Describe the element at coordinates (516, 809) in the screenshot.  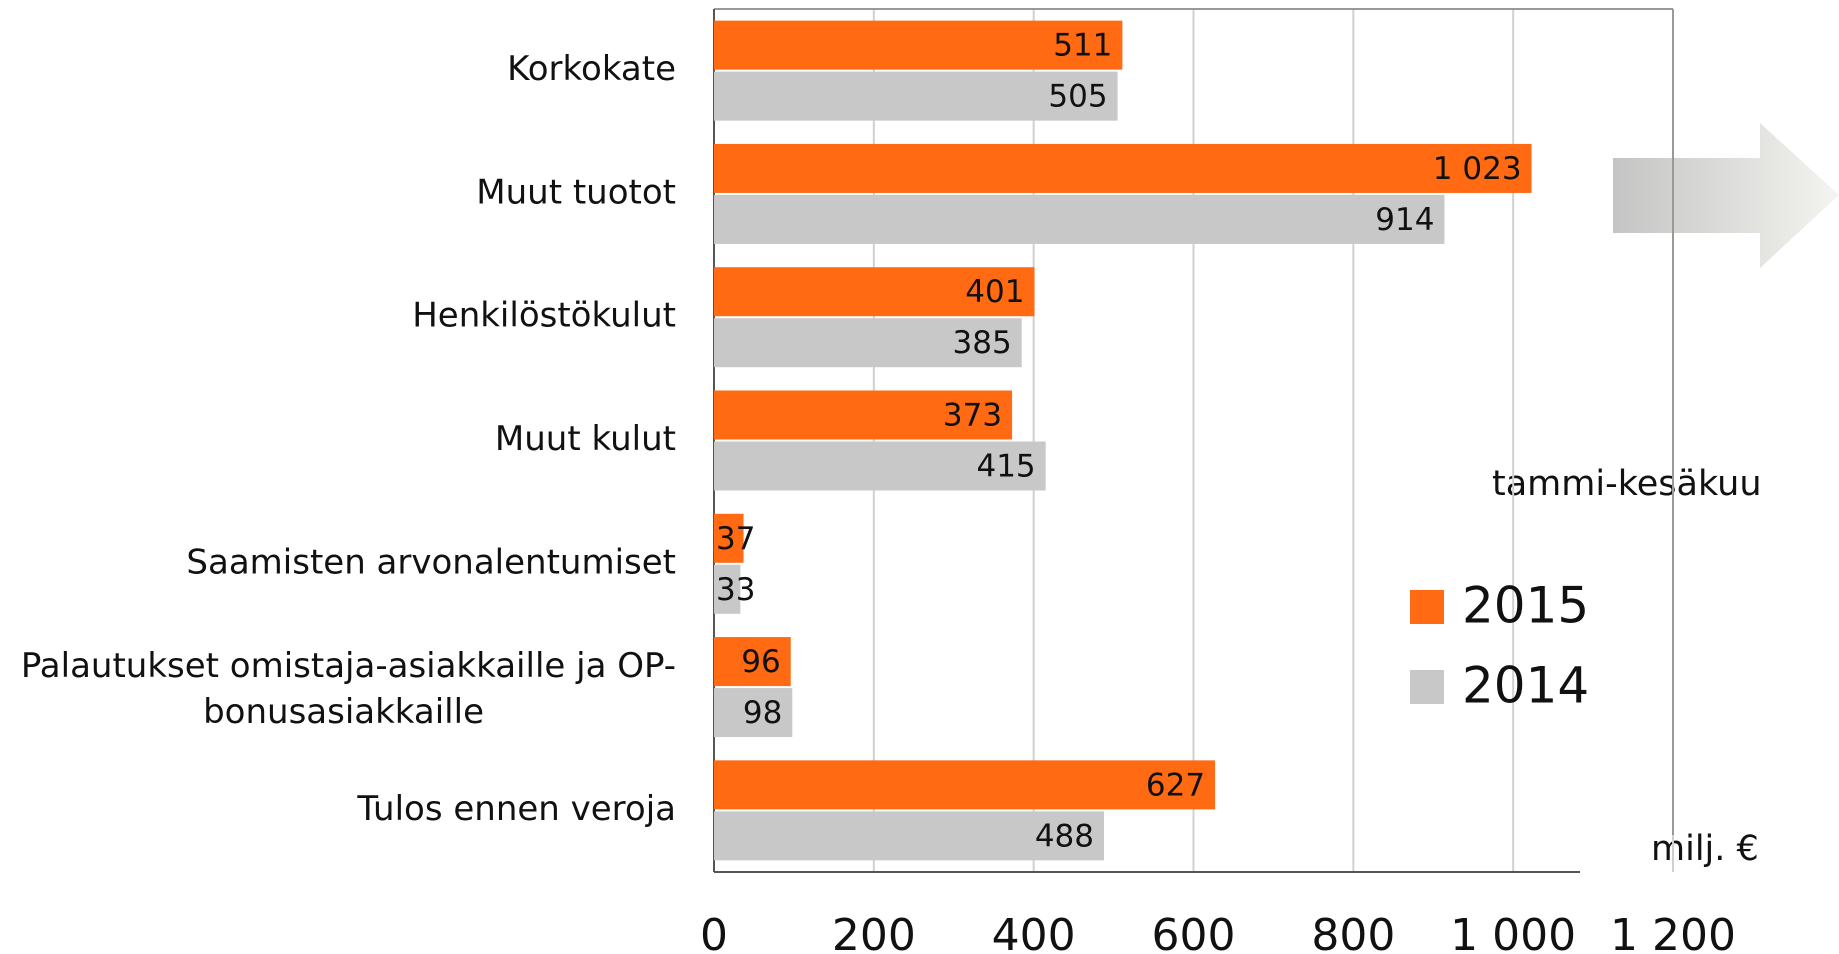
I see `y-tick-label: Tulos ennen veroja` at that location.